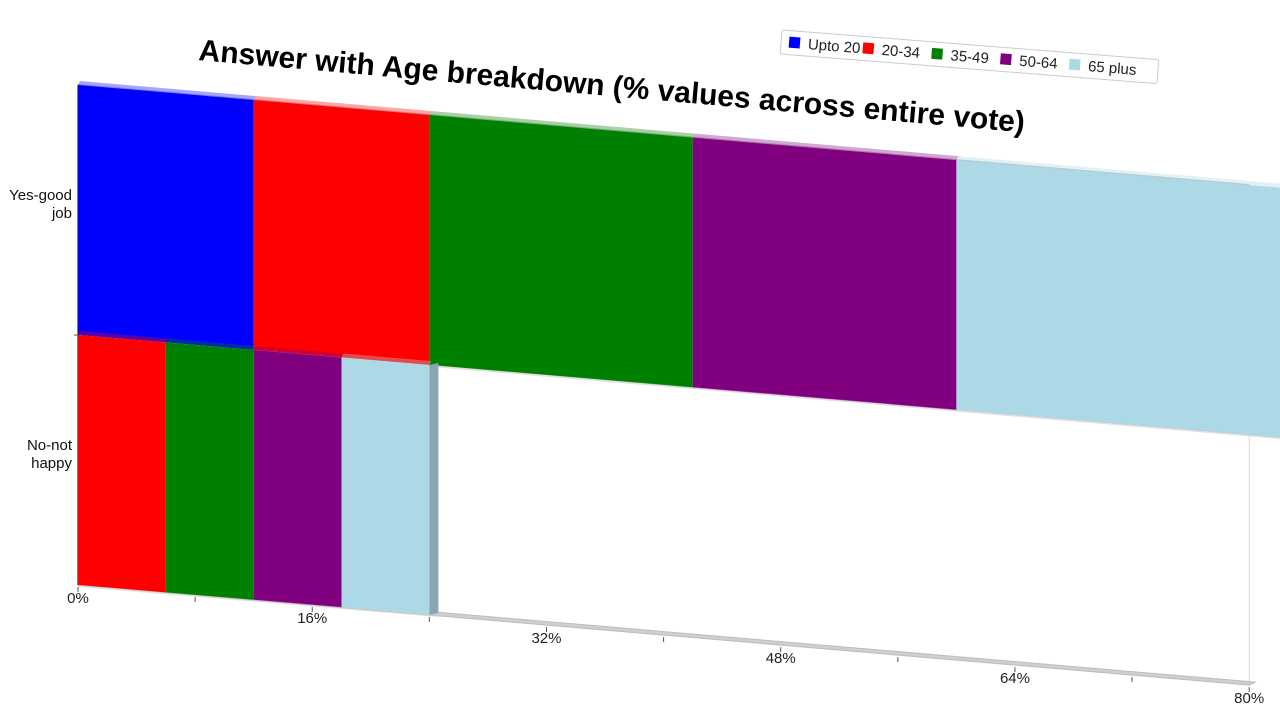 This screenshot has width=1280, height=720. I want to click on category-label: Yes-good job, so click(40, 204).